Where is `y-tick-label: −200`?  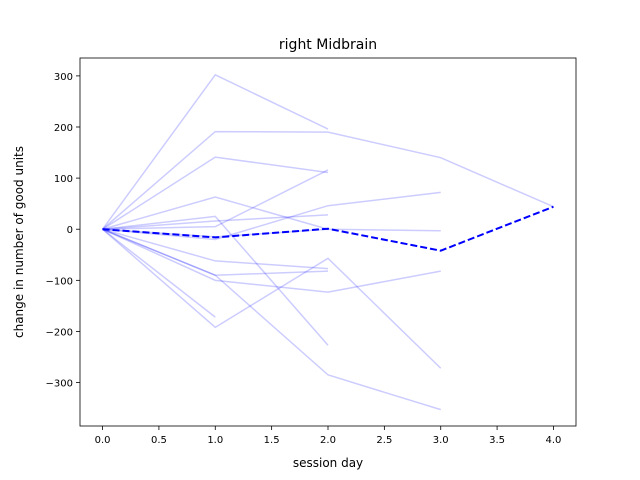
y-tick-label: −200 is located at coordinates (59, 332).